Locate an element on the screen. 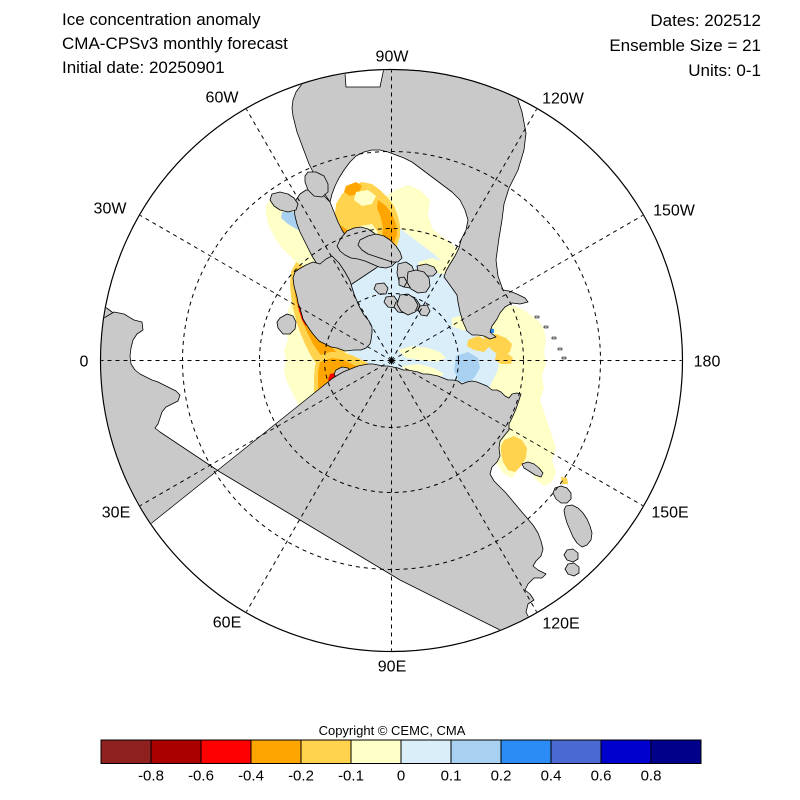 This screenshot has height=800, width=800. svg-text: CMA-CPSv3 monthly forecast is located at coordinates (175, 43).